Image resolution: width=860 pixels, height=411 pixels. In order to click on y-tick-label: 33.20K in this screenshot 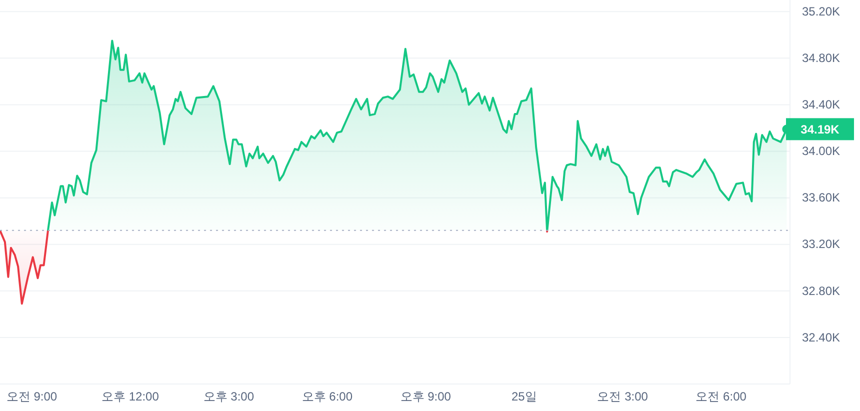, I will do `click(821, 244)`.